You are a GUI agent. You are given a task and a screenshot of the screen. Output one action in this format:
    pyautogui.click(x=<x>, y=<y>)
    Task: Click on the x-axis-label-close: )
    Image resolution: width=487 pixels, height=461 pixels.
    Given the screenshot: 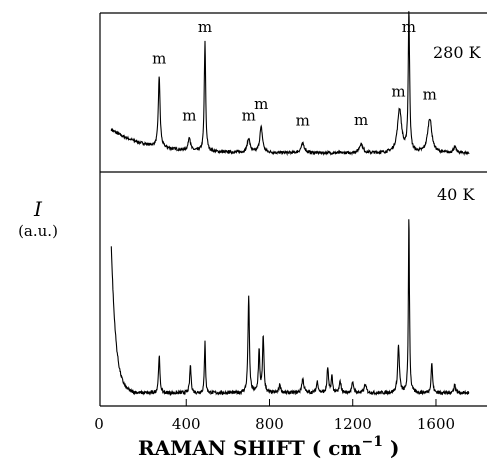 What is the action you would take?
    pyautogui.click(x=391, y=448)
    